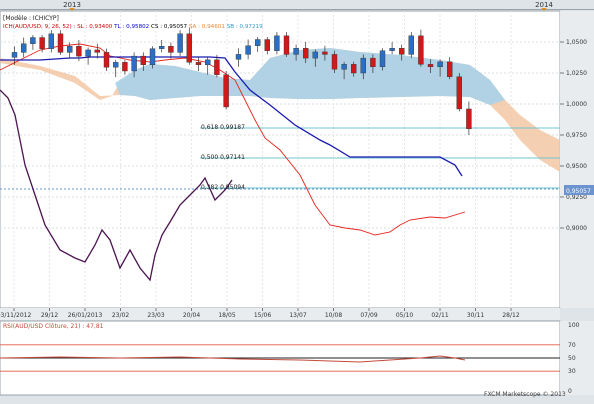 This screenshot has height=404, width=594. Describe the element at coordinates (85, 315) in the screenshot. I see `time-tick-label: 26/01/2013` at that location.